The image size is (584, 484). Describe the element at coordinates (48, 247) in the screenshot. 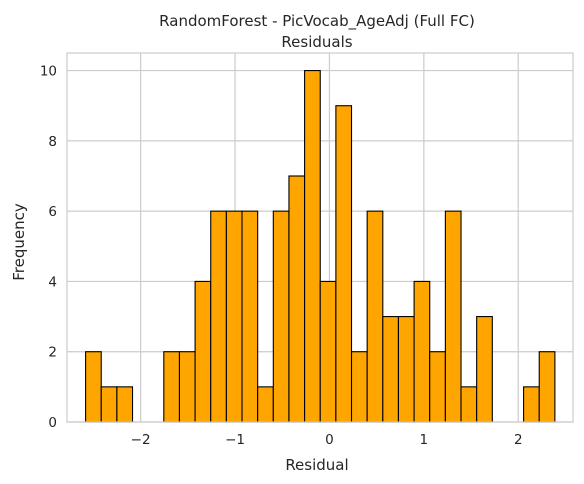

I see `y-axis-ticks: 0 2 4 6 8 10` at that location.